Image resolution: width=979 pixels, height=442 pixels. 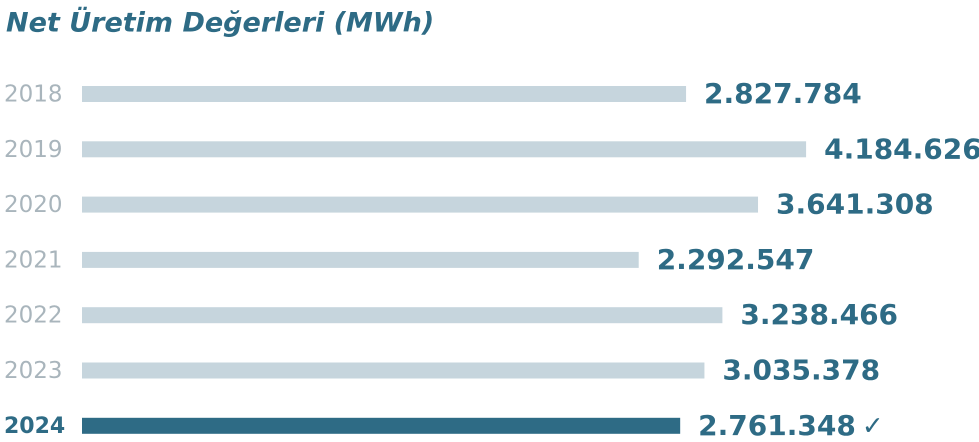 What do you see at coordinates (33, 316) in the screenshot?
I see `y-tick-label: 2022` at bounding box center [33, 316].